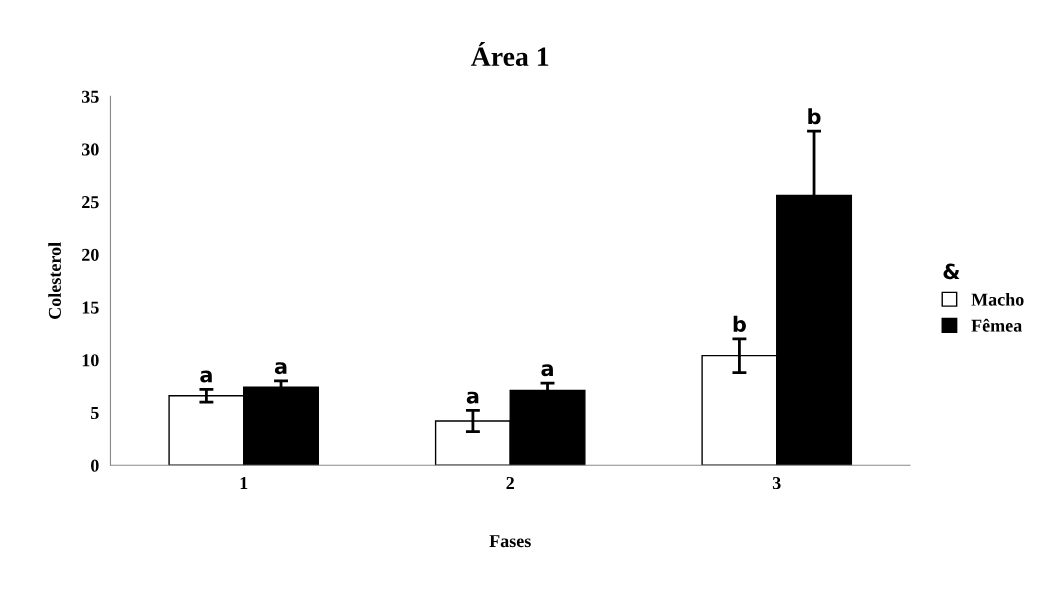  Describe the element at coordinates (90, 149) in the screenshot. I see `y-tick-label: 30` at that location.